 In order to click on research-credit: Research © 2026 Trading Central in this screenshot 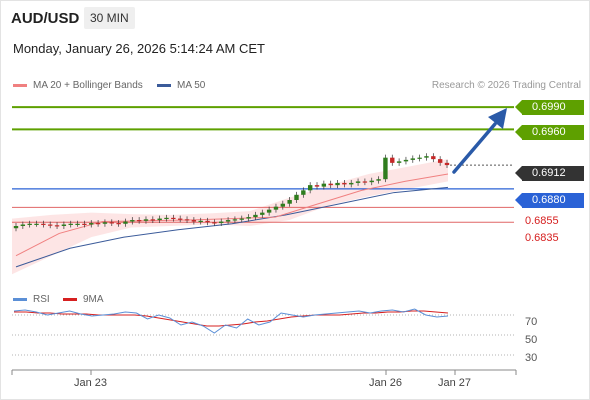, I will do `click(506, 85)`.